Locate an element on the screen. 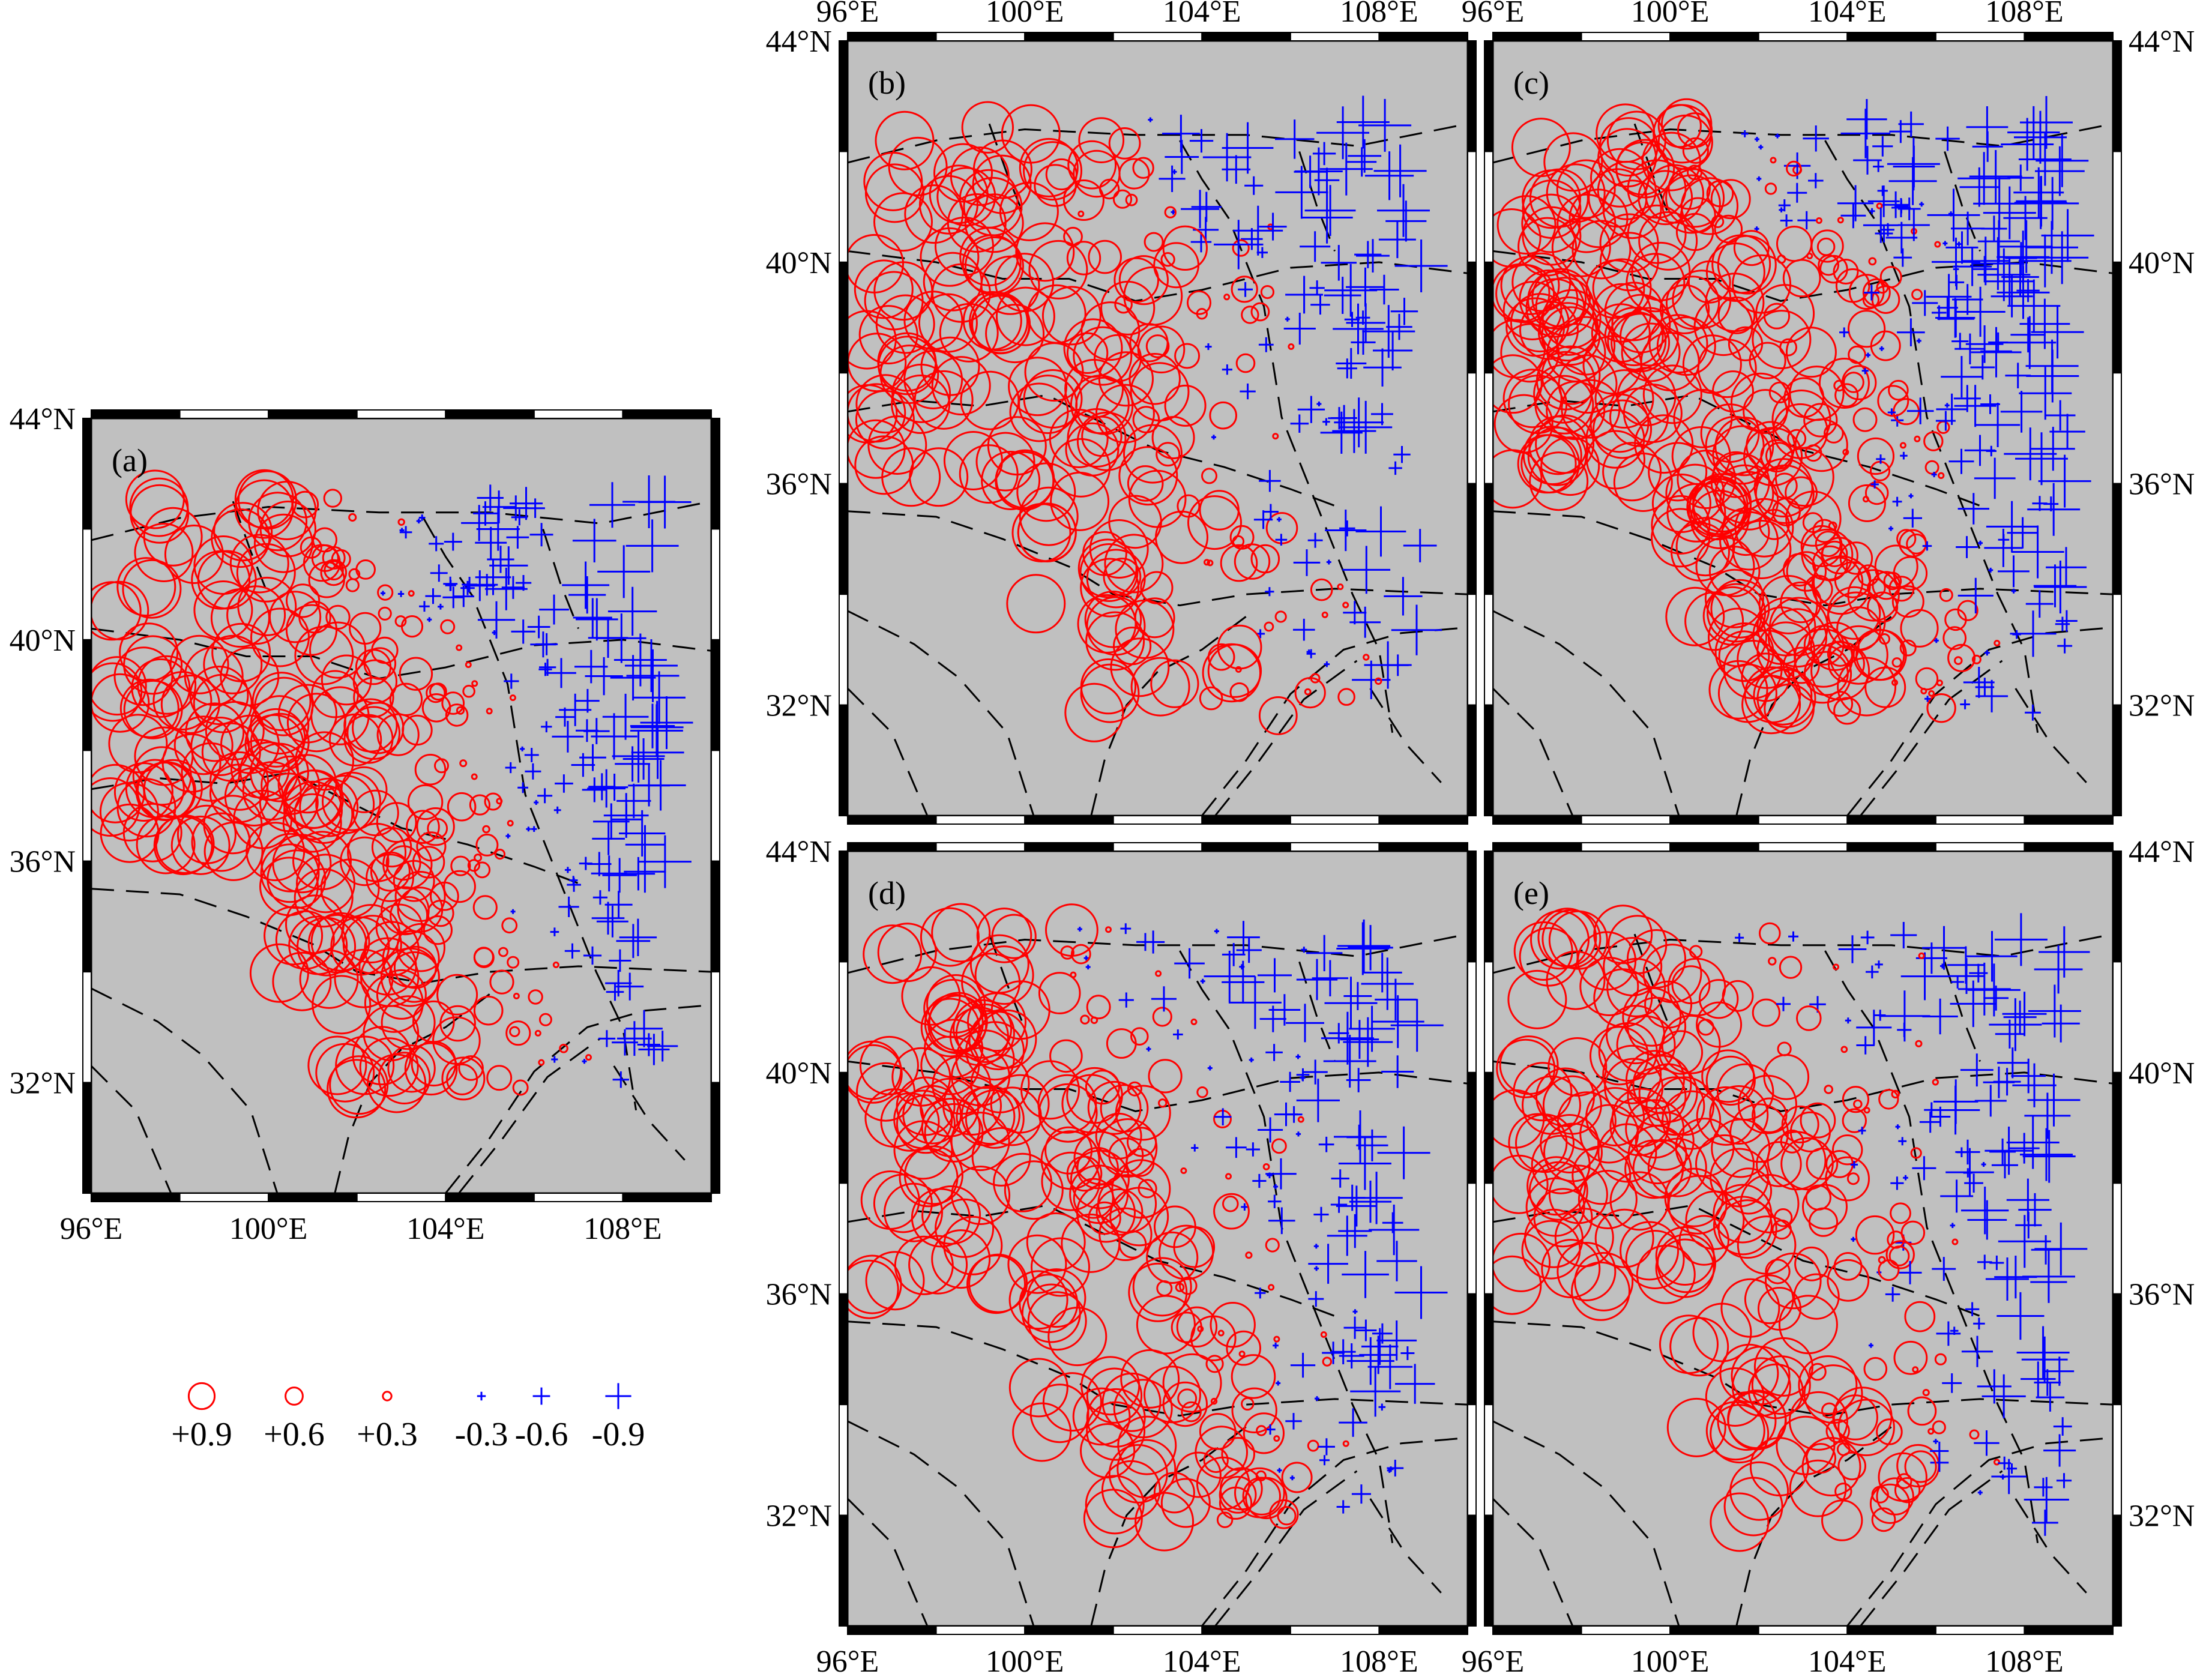 This screenshot has width=2212, height=1680. legend-label: +0.9 is located at coordinates (201, 1435).